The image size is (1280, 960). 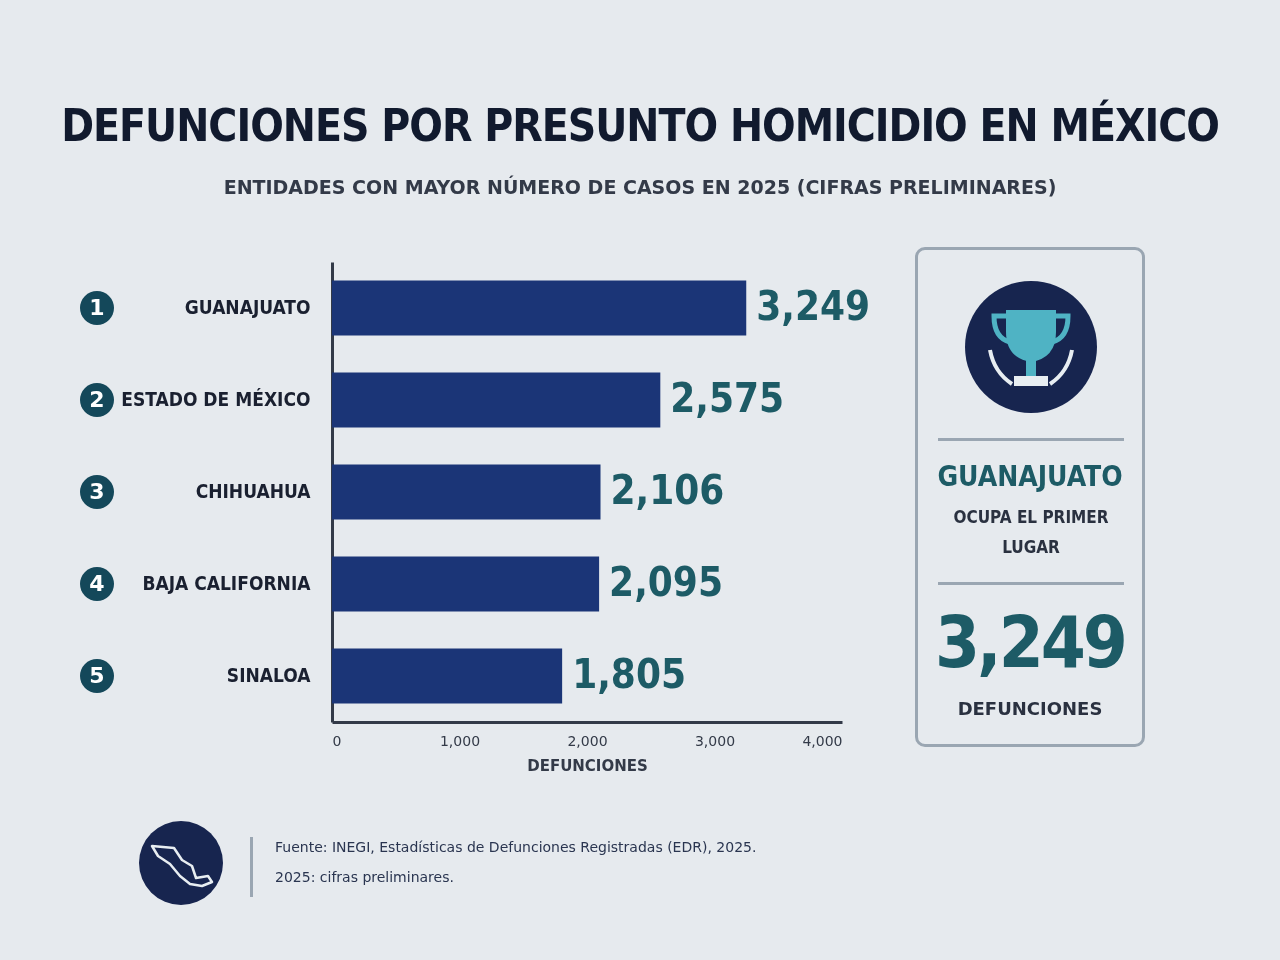 What do you see at coordinates (516, 847) in the screenshot?
I see `source-note: Fuente: INEGI, Estadísticas de Defunciones Registradas (EDR), 2025.` at bounding box center [516, 847].